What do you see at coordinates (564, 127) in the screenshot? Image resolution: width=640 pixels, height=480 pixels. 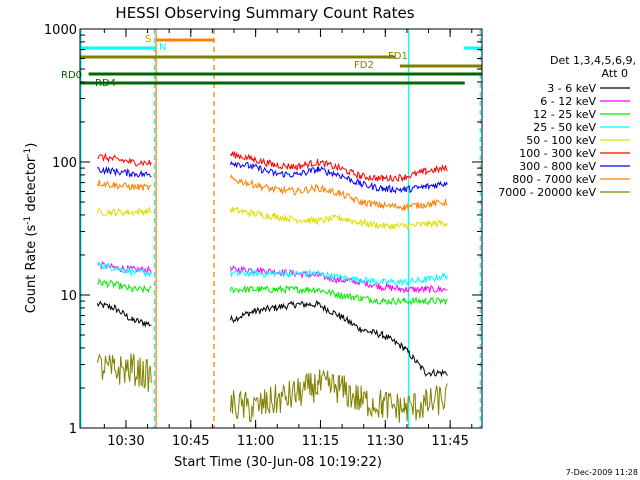 I see `legend-label-25-50-kev: 25 - 50 keV` at bounding box center [564, 127].